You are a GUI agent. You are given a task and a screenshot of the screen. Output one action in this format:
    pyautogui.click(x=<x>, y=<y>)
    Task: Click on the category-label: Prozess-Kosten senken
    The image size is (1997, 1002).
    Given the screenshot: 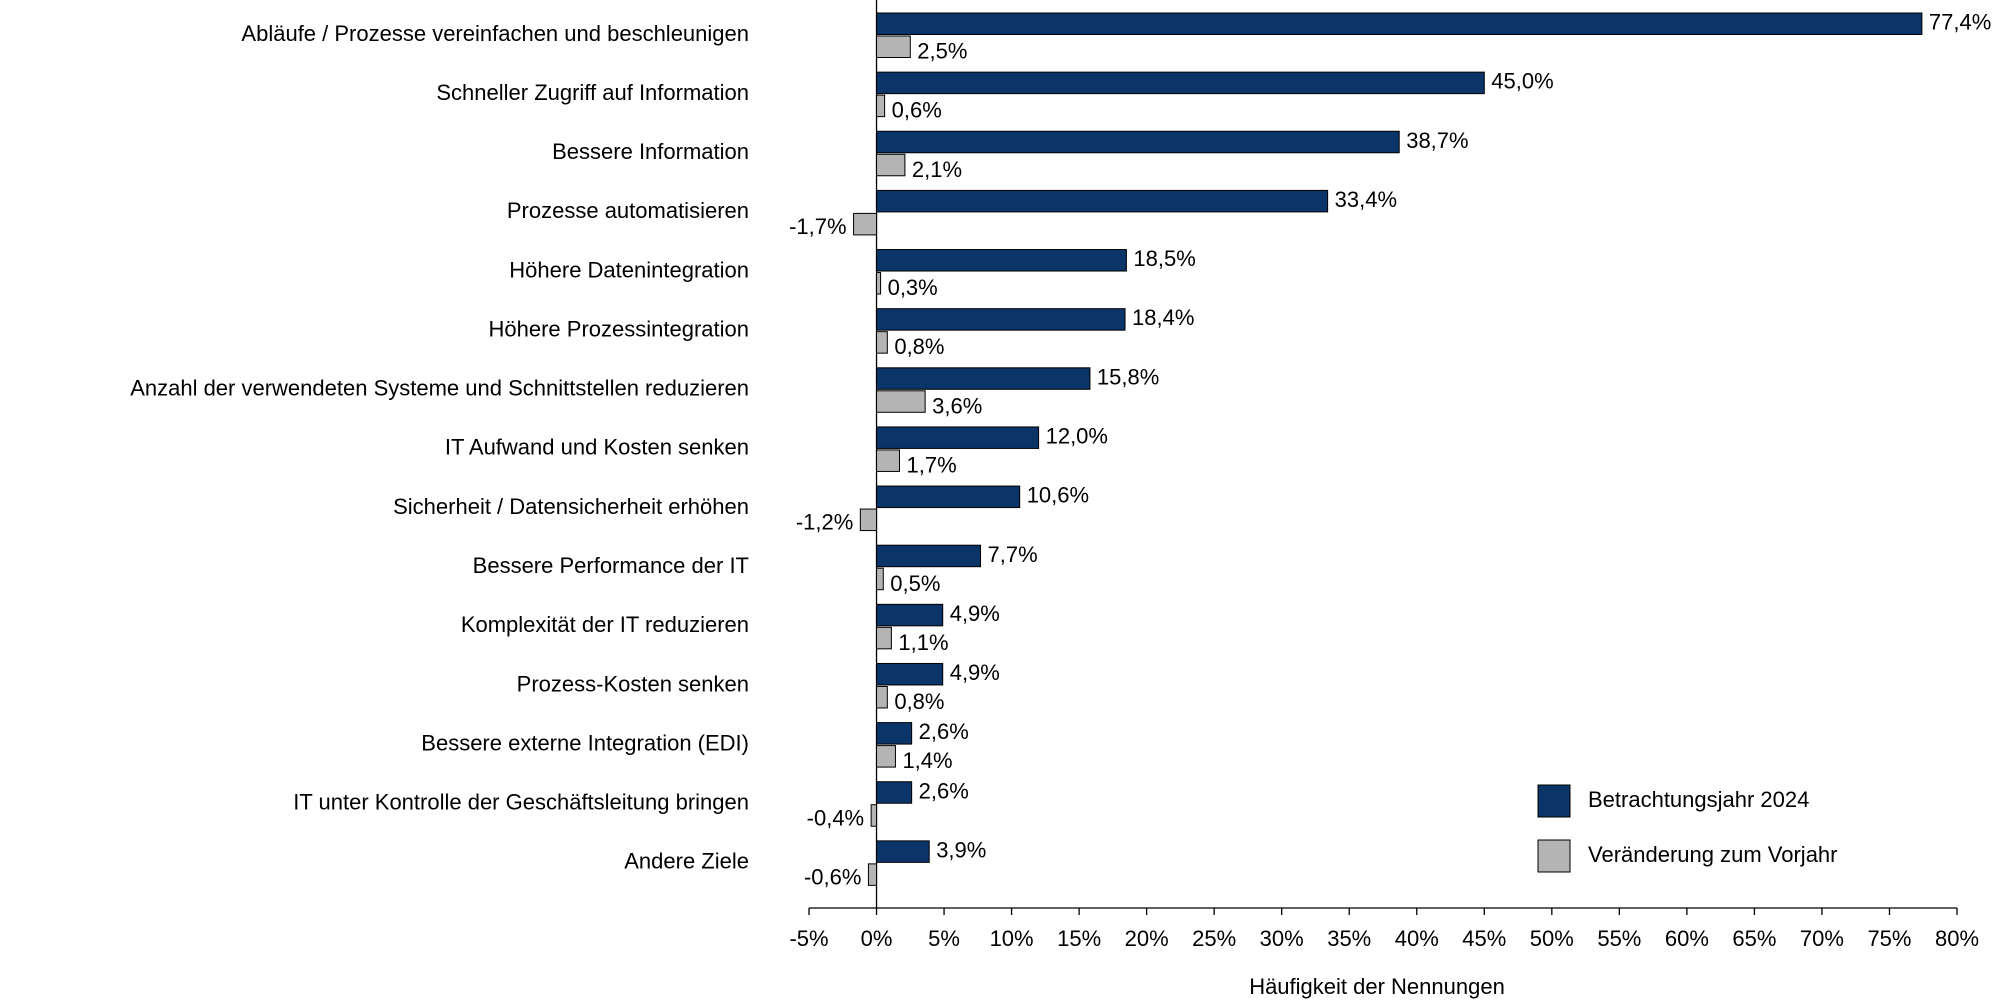 What is the action you would take?
    pyautogui.click(x=633, y=683)
    